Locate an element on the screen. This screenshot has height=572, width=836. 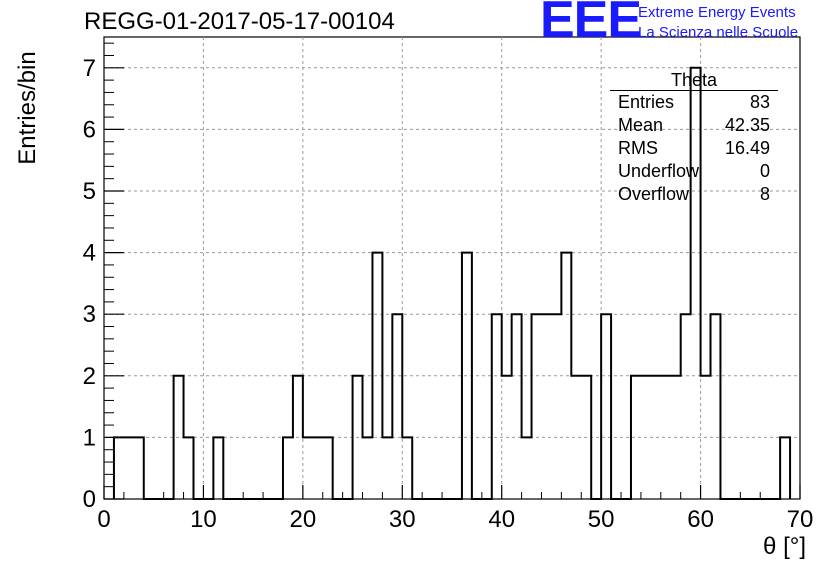
y-tick-label: 1 is located at coordinates (89, 437).